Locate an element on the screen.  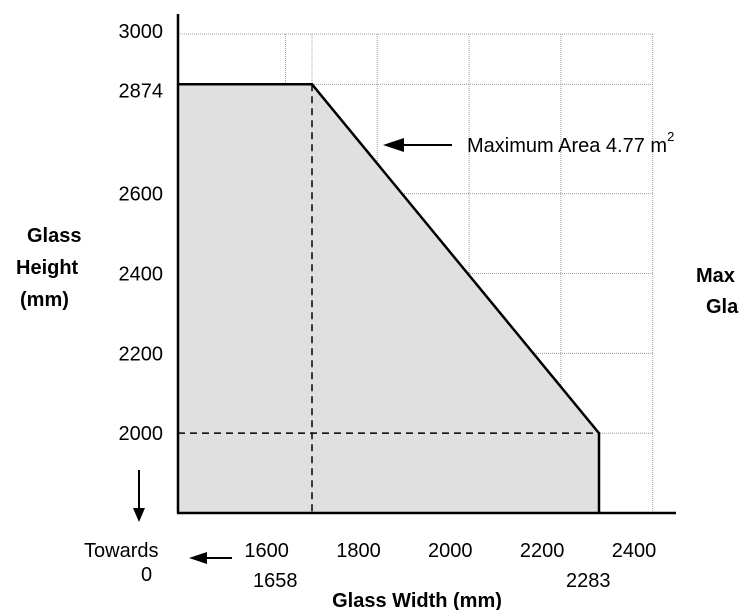
y-axis-title-line-2: Height is located at coordinates (47, 268).